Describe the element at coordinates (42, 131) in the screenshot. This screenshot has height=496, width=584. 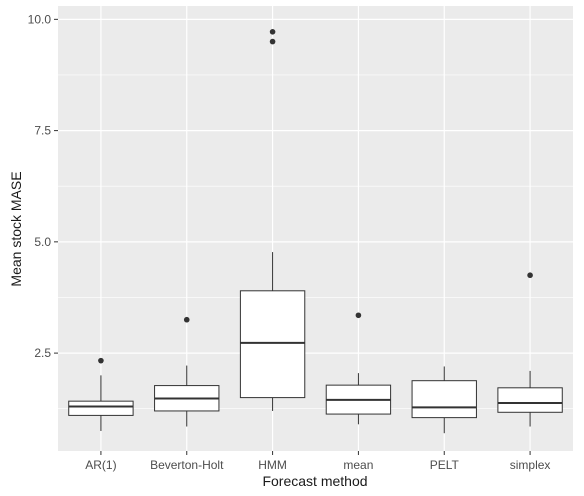
I see `y-tick-label: 7.5` at that location.